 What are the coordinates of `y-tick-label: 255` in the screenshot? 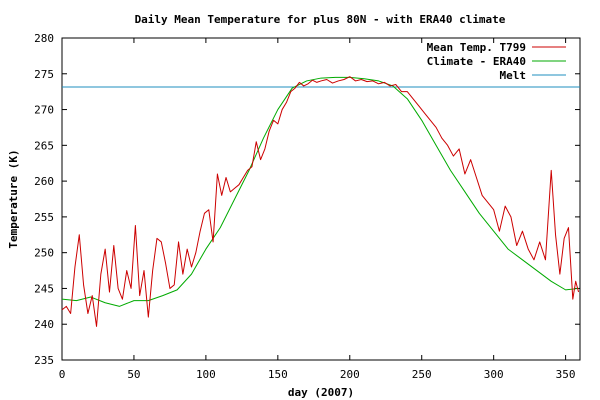 It's located at (44, 217).